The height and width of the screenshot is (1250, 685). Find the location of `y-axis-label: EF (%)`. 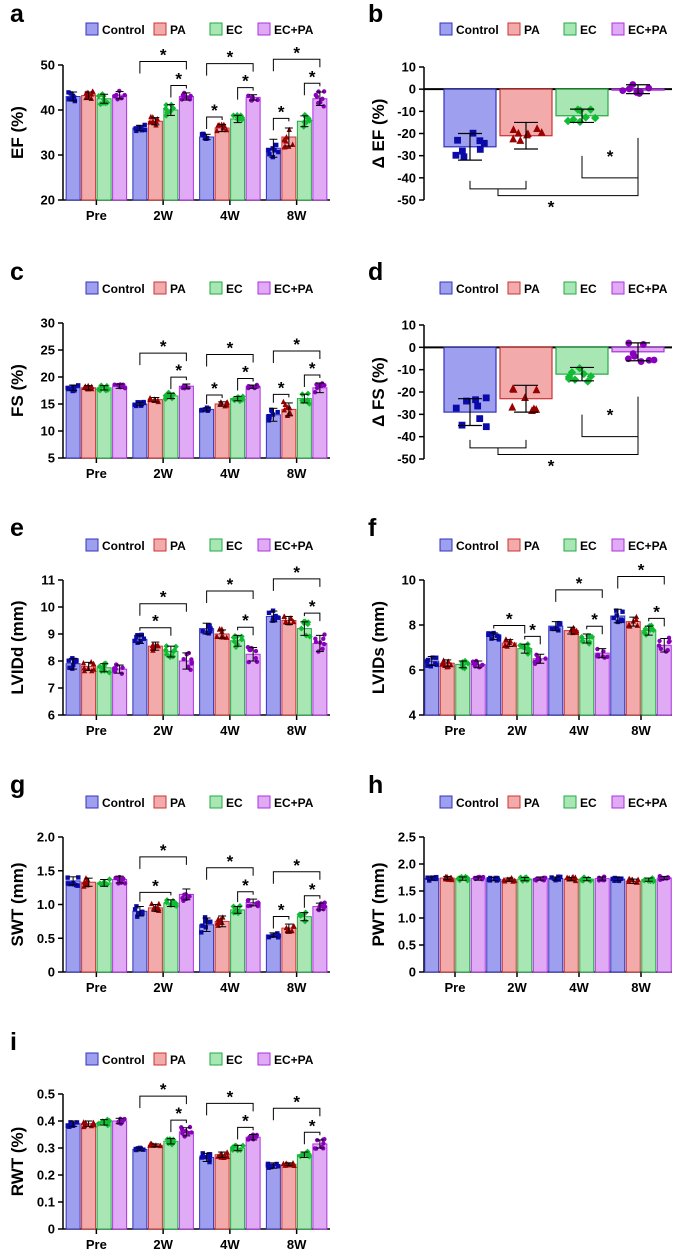

y-axis-label: EF (%) is located at coordinates (17, 132).